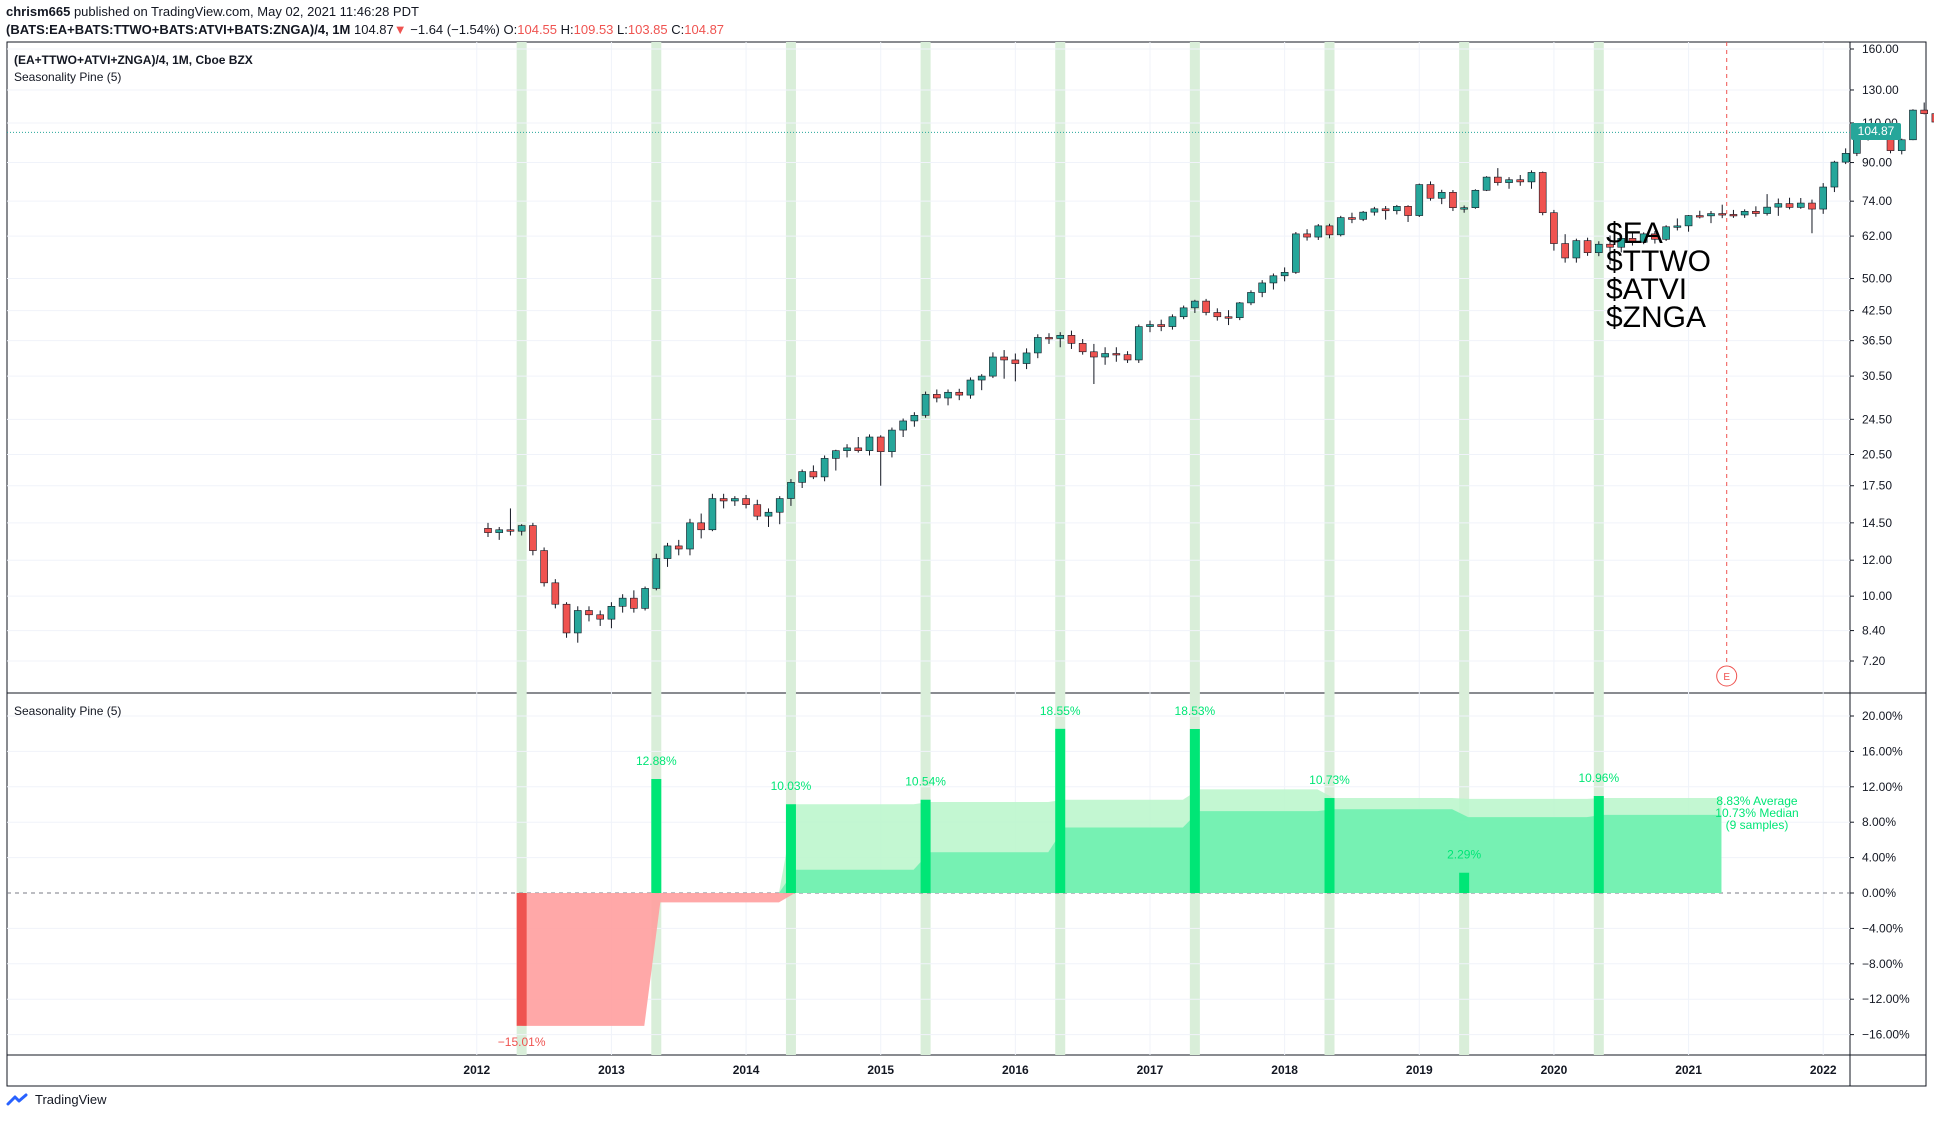 The height and width of the screenshot is (1121, 1934). What do you see at coordinates (1879, 858) in the screenshot?
I see `y-tick-label: 4.00%` at bounding box center [1879, 858].